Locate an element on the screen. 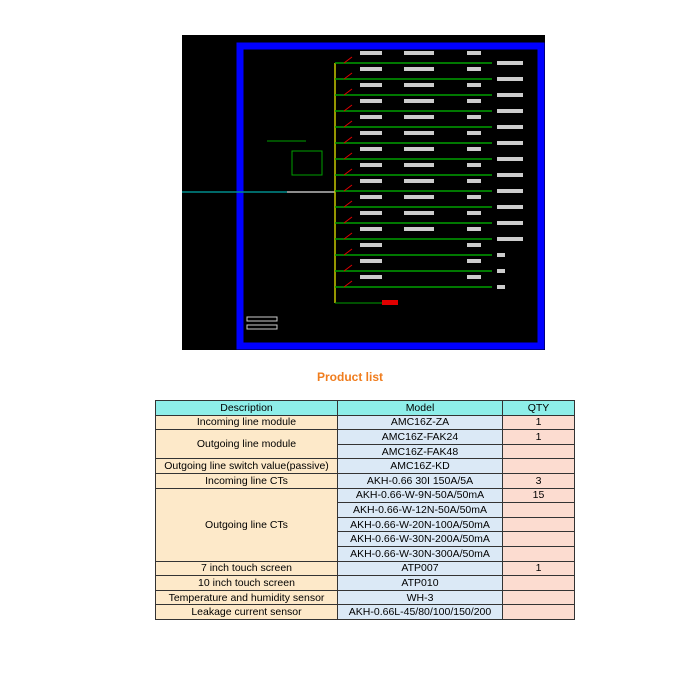 Image resolution: width=700 pixels, height=700 pixels. table-row: AKH-0.66-W-12N-50A/50mA is located at coordinates (365, 510).